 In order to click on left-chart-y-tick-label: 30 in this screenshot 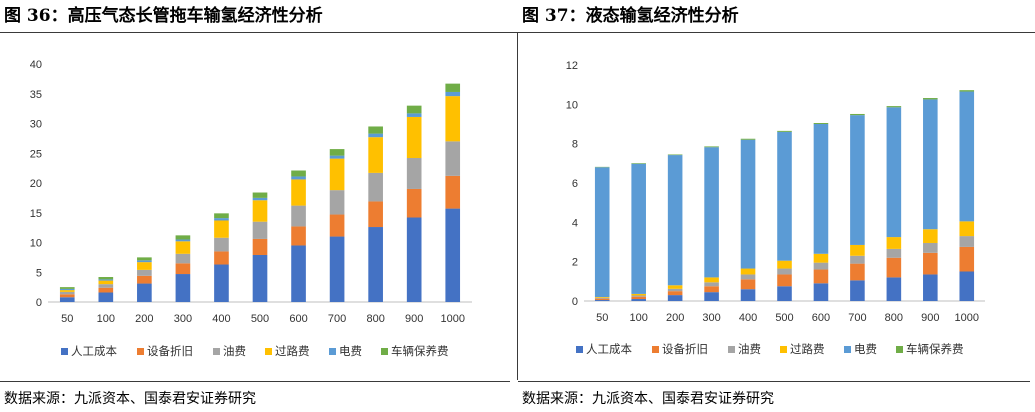, I will do `click(36, 125)`.